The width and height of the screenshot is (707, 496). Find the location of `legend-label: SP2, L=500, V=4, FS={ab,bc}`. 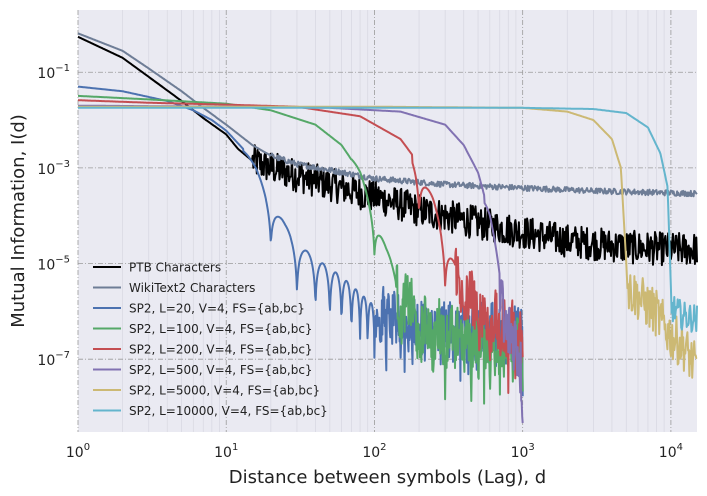

legend-label: SP2, L=500, V=4, FS={ab,bc} is located at coordinates (221, 370).